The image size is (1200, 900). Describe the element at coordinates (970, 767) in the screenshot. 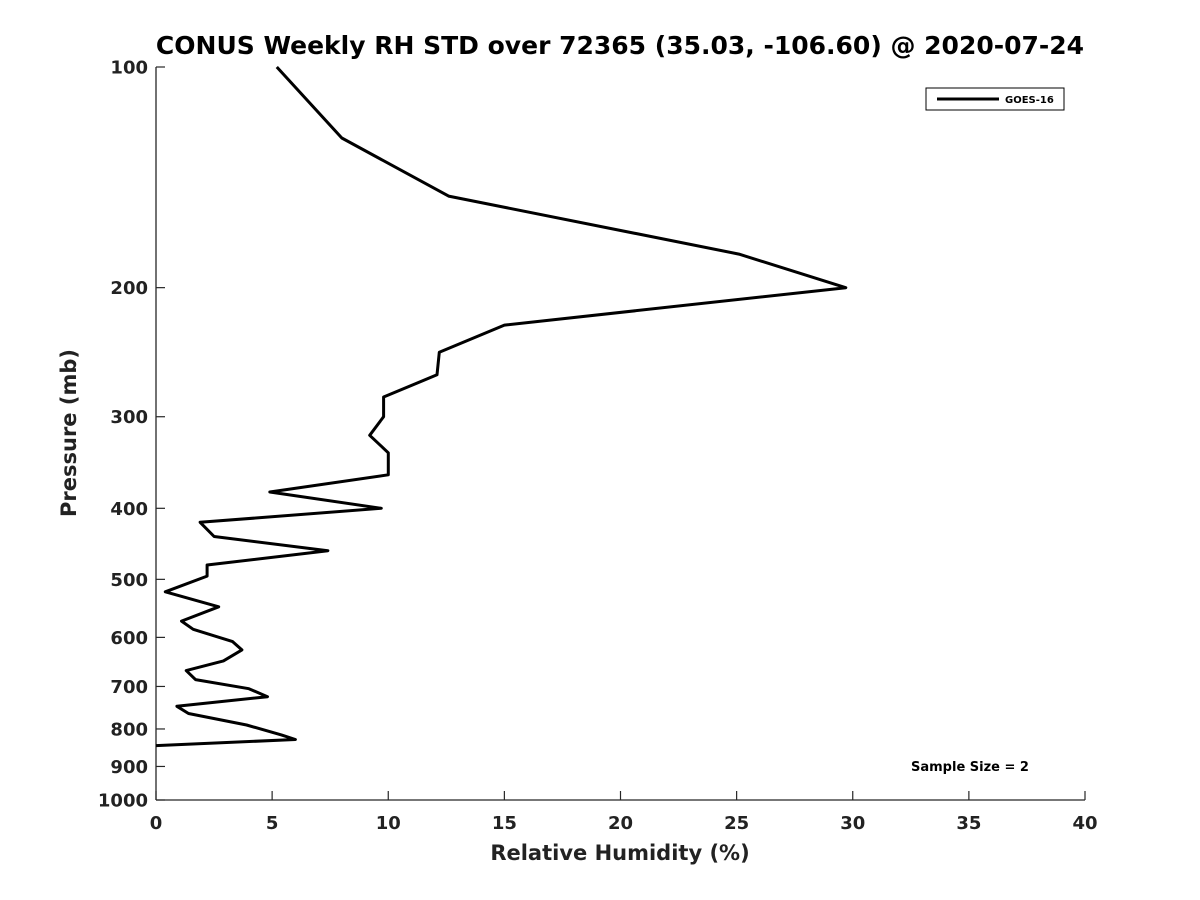

I see `sample-size-annotation: Sample Size = 2` at that location.